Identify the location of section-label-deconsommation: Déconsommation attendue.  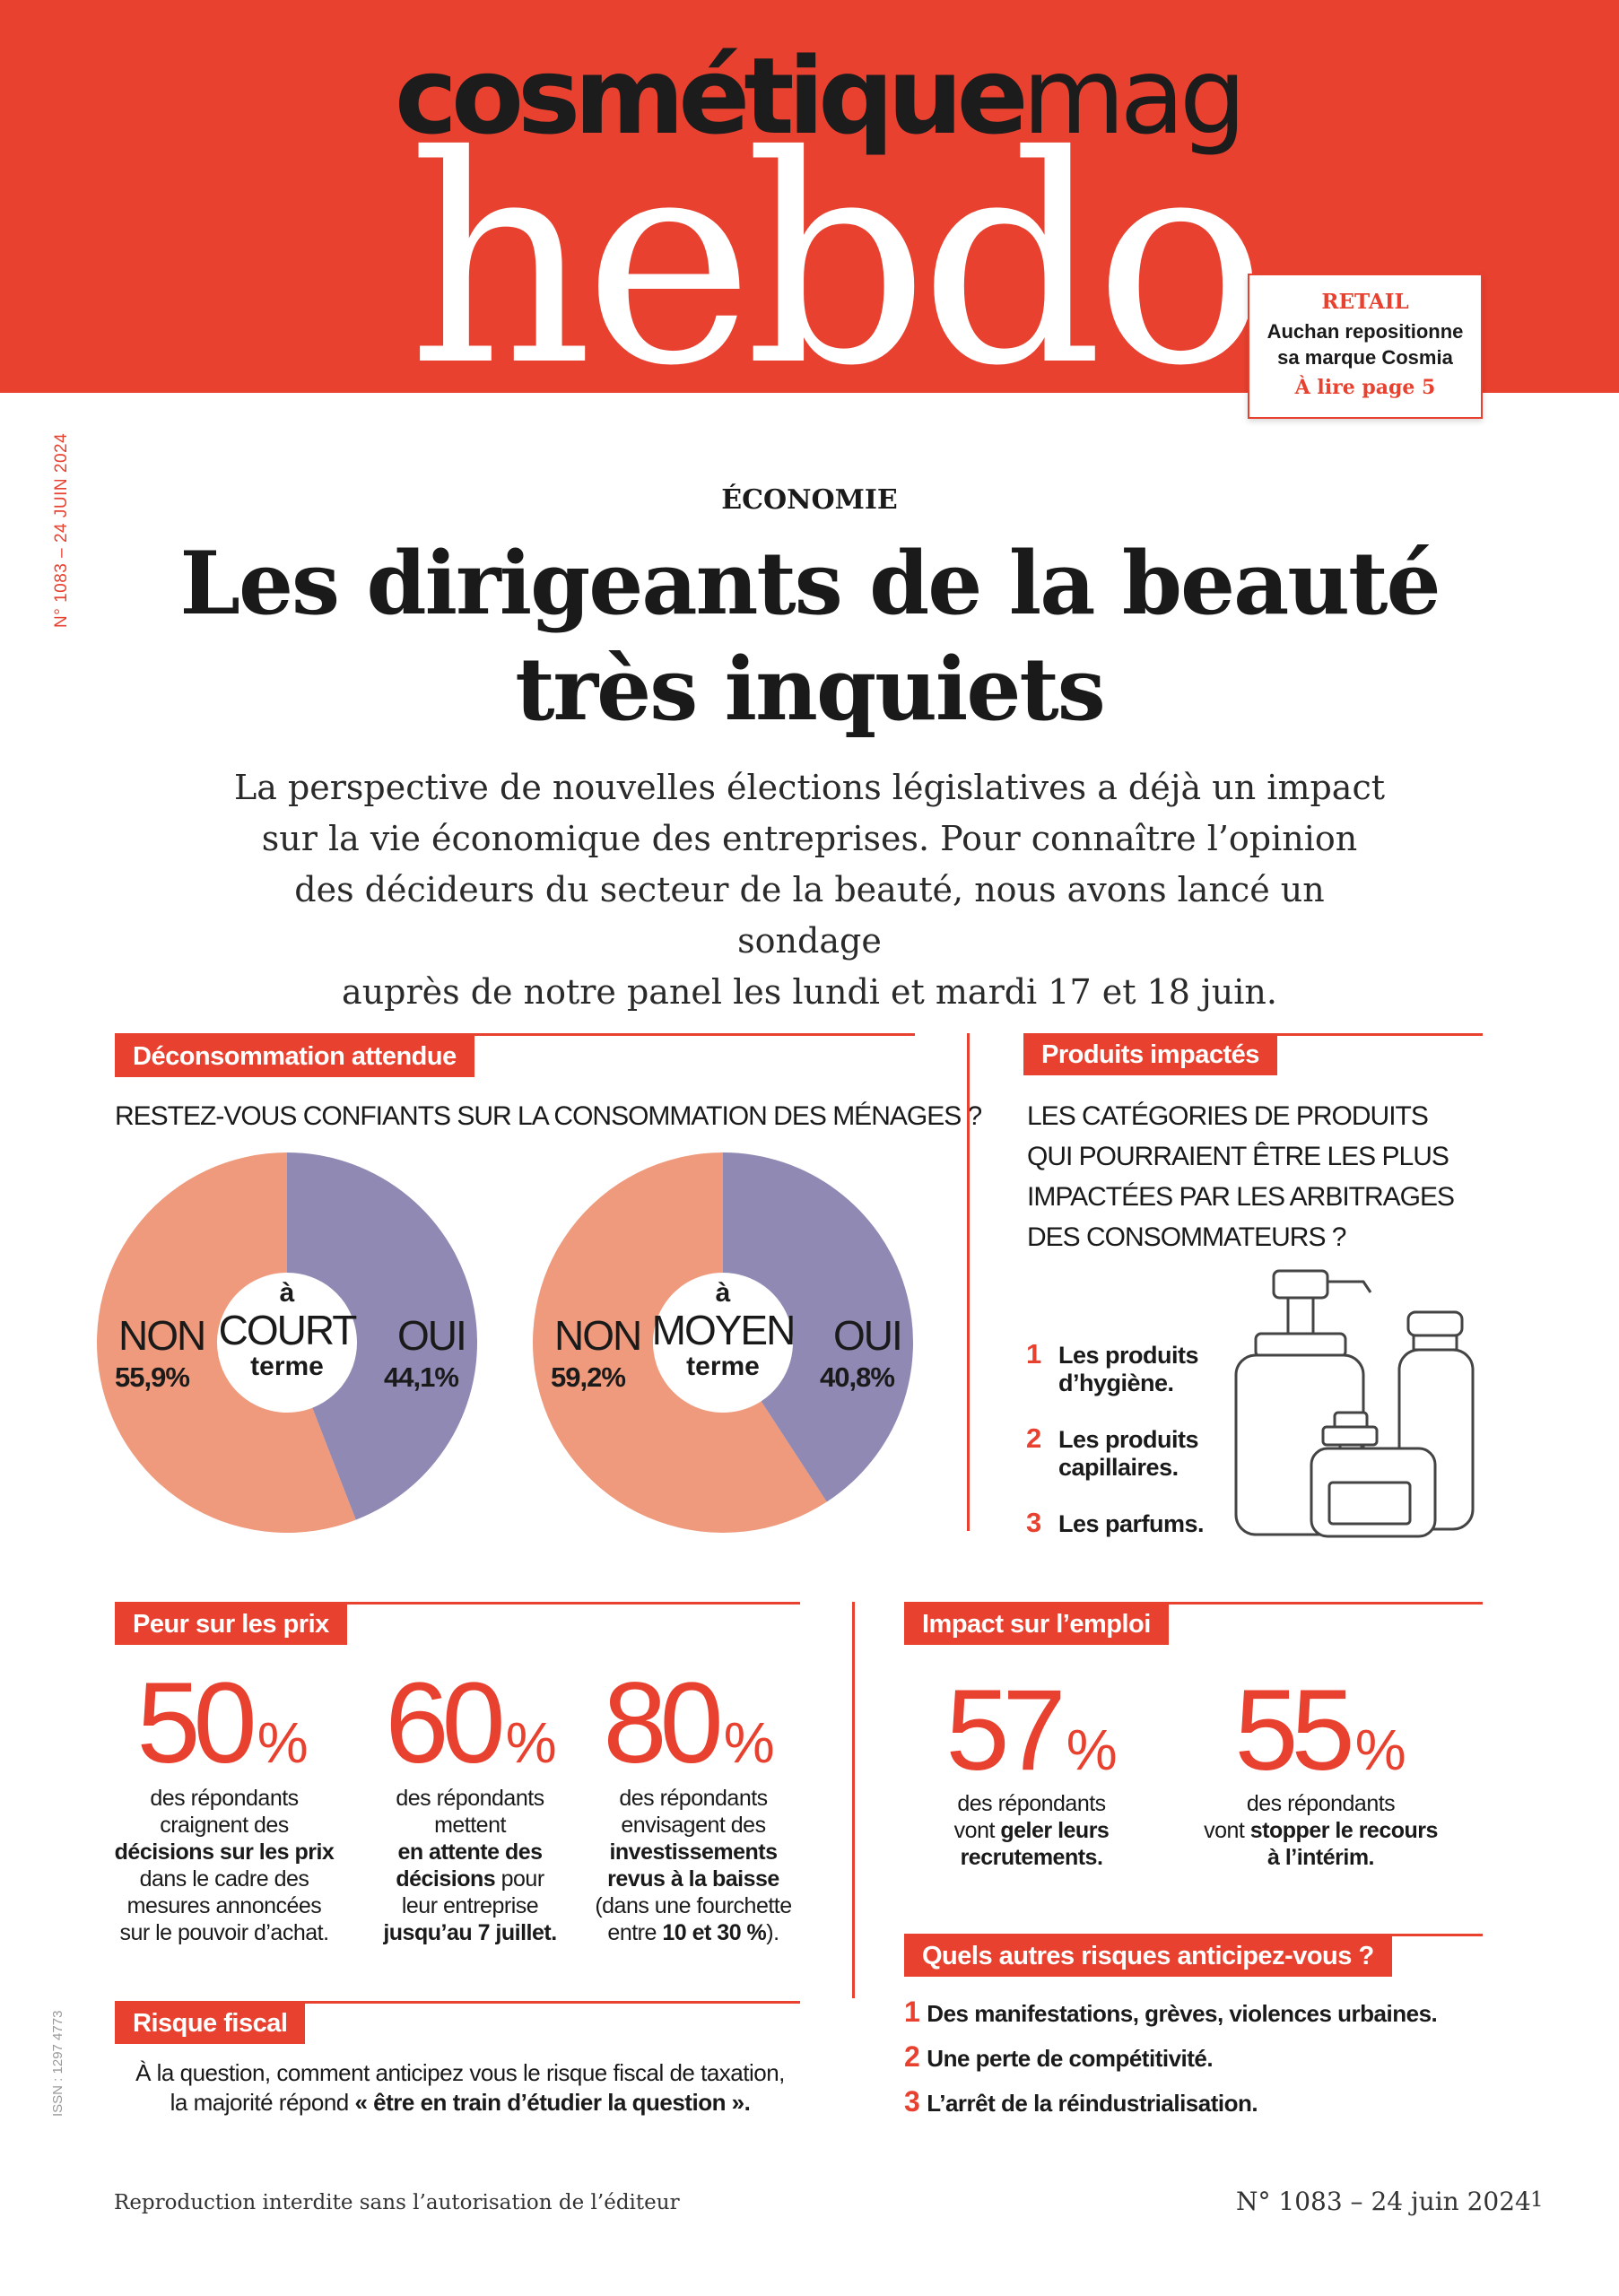
(294, 1056).